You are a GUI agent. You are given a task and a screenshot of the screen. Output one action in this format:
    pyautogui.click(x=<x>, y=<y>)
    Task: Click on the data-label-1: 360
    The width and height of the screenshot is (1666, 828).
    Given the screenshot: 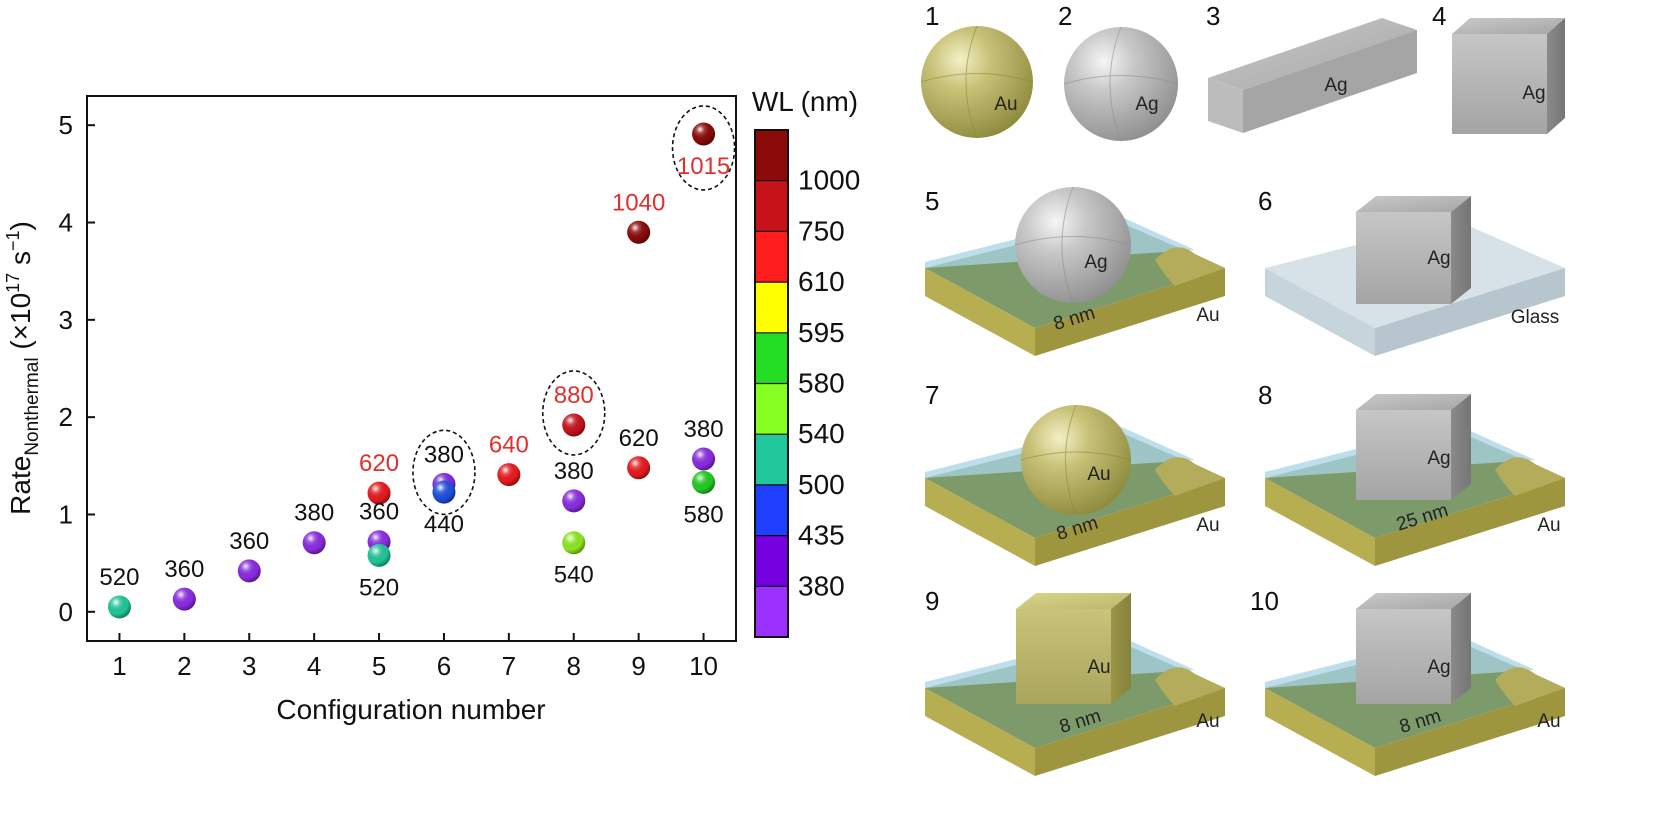 What is the action you would take?
    pyautogui.click(x=184, y=569)
    